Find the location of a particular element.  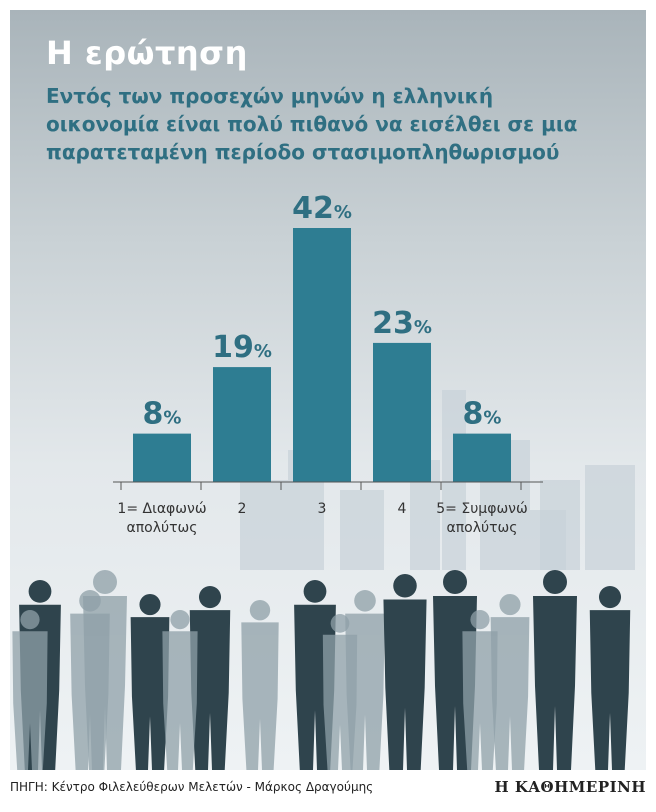

x-tick-label: 3 is located at coordinates (322, 509).